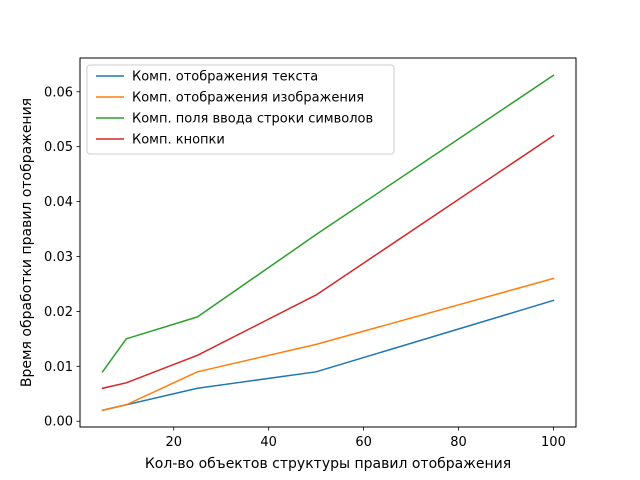 Image resolution: width=640 pixels, height=480 pixels. Describe the element at coordinates (225, 77) in the screenshot. I see `legend-entry-label: Комп. отображения текста` at that location.